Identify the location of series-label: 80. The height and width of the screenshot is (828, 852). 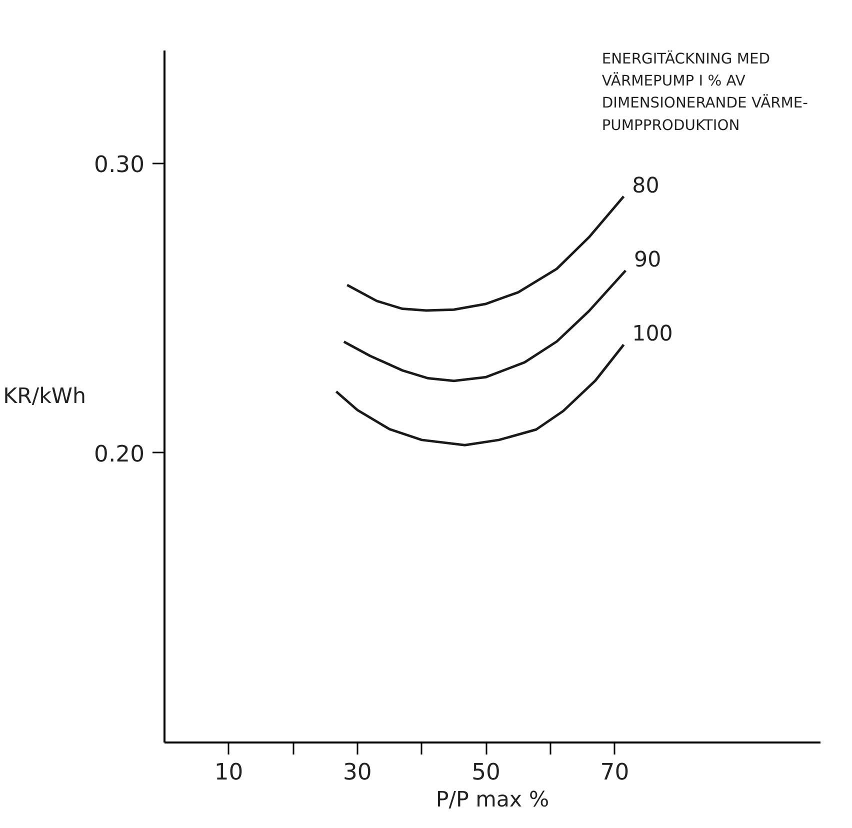
(646, 185).